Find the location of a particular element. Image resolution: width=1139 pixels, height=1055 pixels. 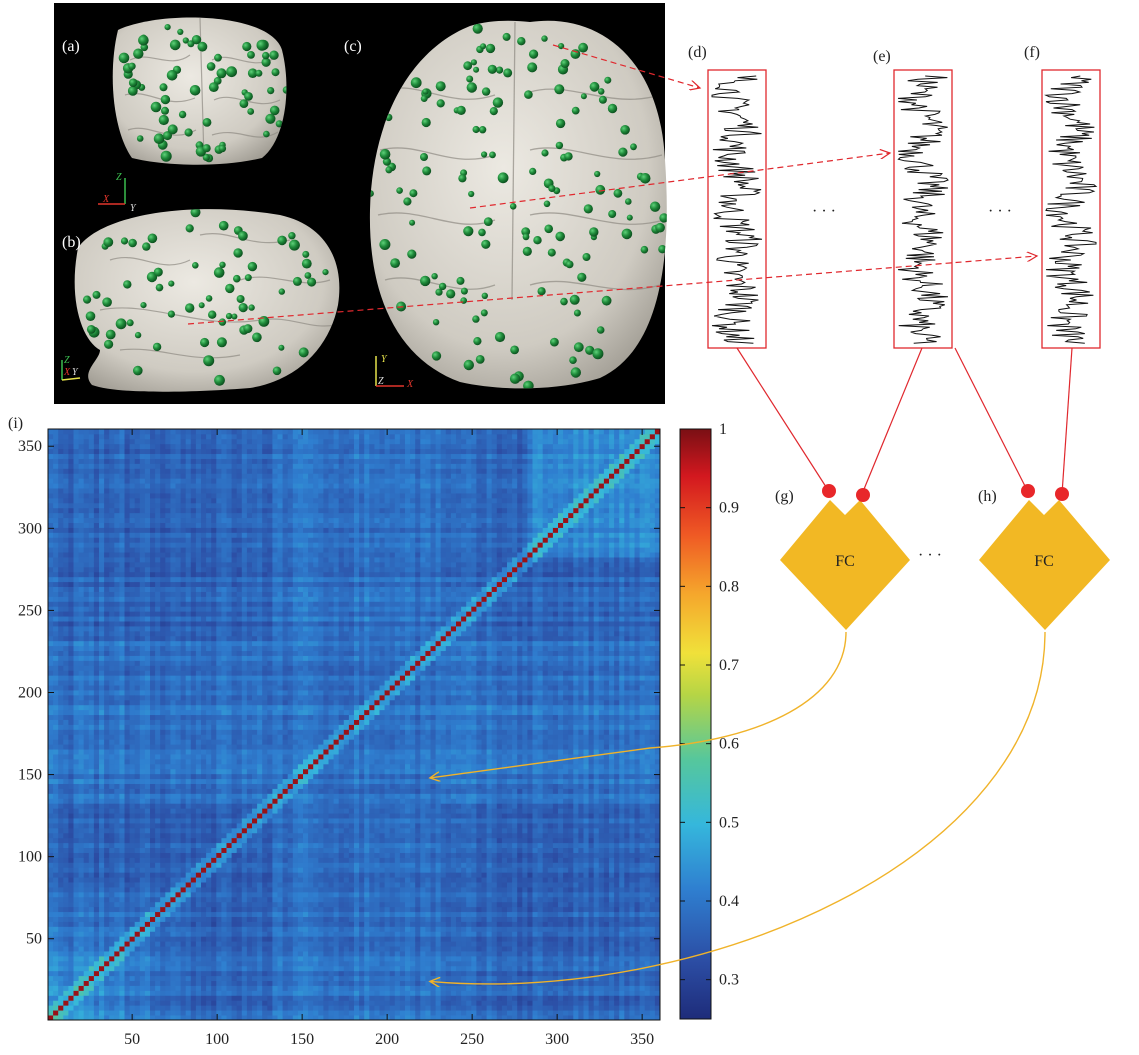

axis-gizmo-b: Z X Y is located at coordinates (71, 368).